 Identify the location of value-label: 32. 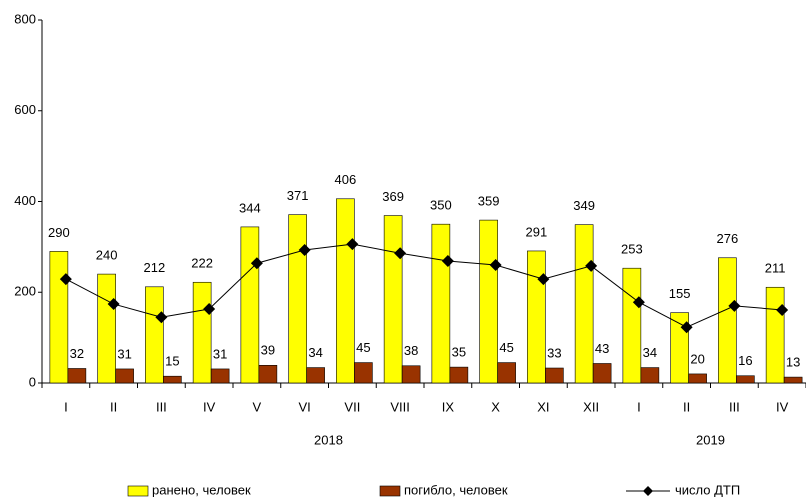
(77, 353).